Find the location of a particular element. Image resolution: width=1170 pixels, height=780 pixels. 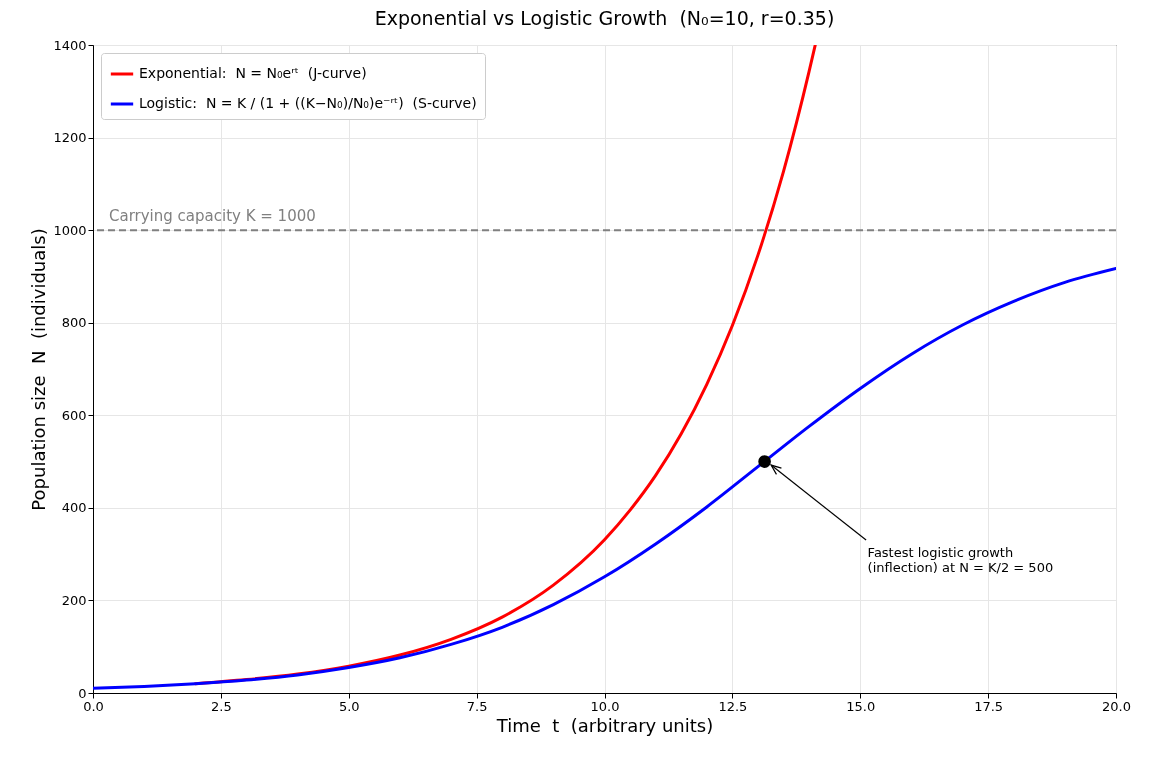

y-tick-label: 600 is located at coordinates (74, 415).